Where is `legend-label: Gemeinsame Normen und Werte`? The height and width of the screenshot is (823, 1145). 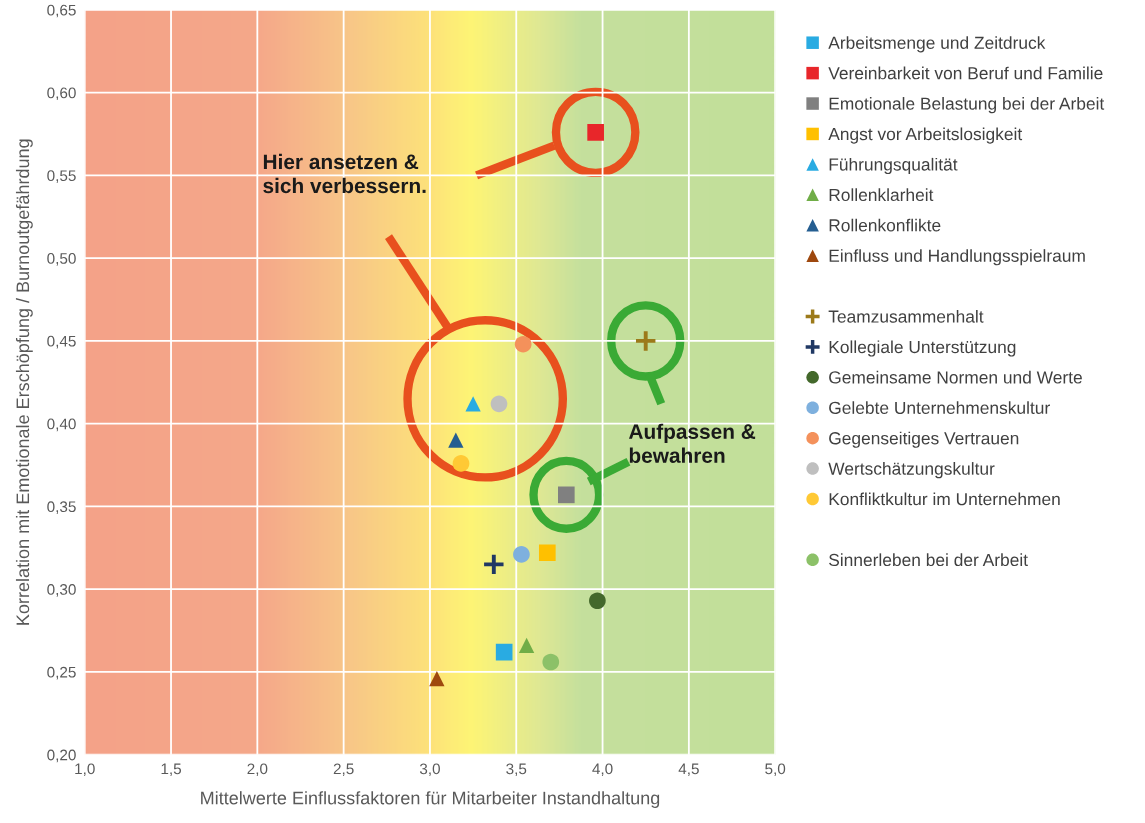
legend-label: Gemeinsame Normen und Werte is located at coordinates (955, 377).